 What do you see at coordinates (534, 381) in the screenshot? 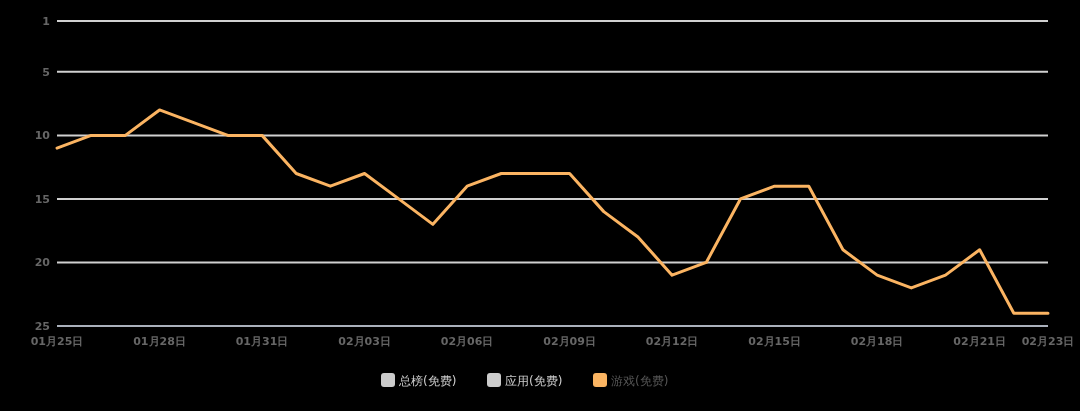
I see `legend-label: 应用(免费)` at bounding box center [534, 381].